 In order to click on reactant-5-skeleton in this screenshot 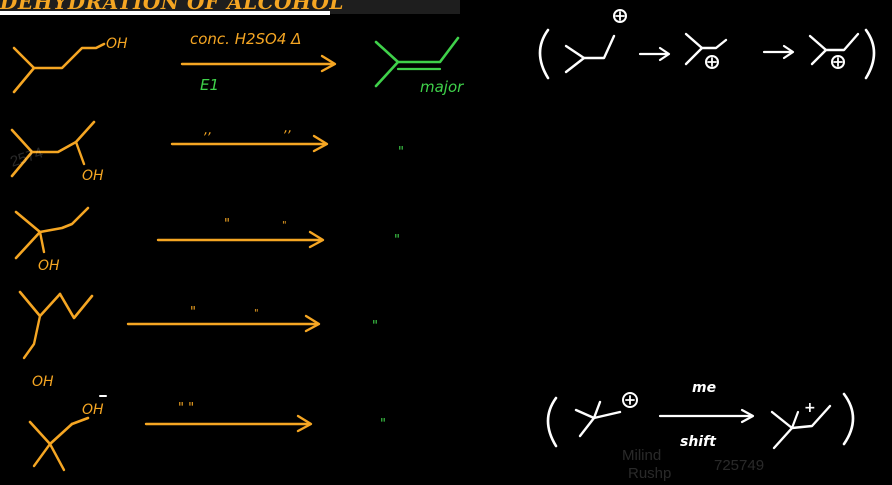, I will do `click(51, 433)`.